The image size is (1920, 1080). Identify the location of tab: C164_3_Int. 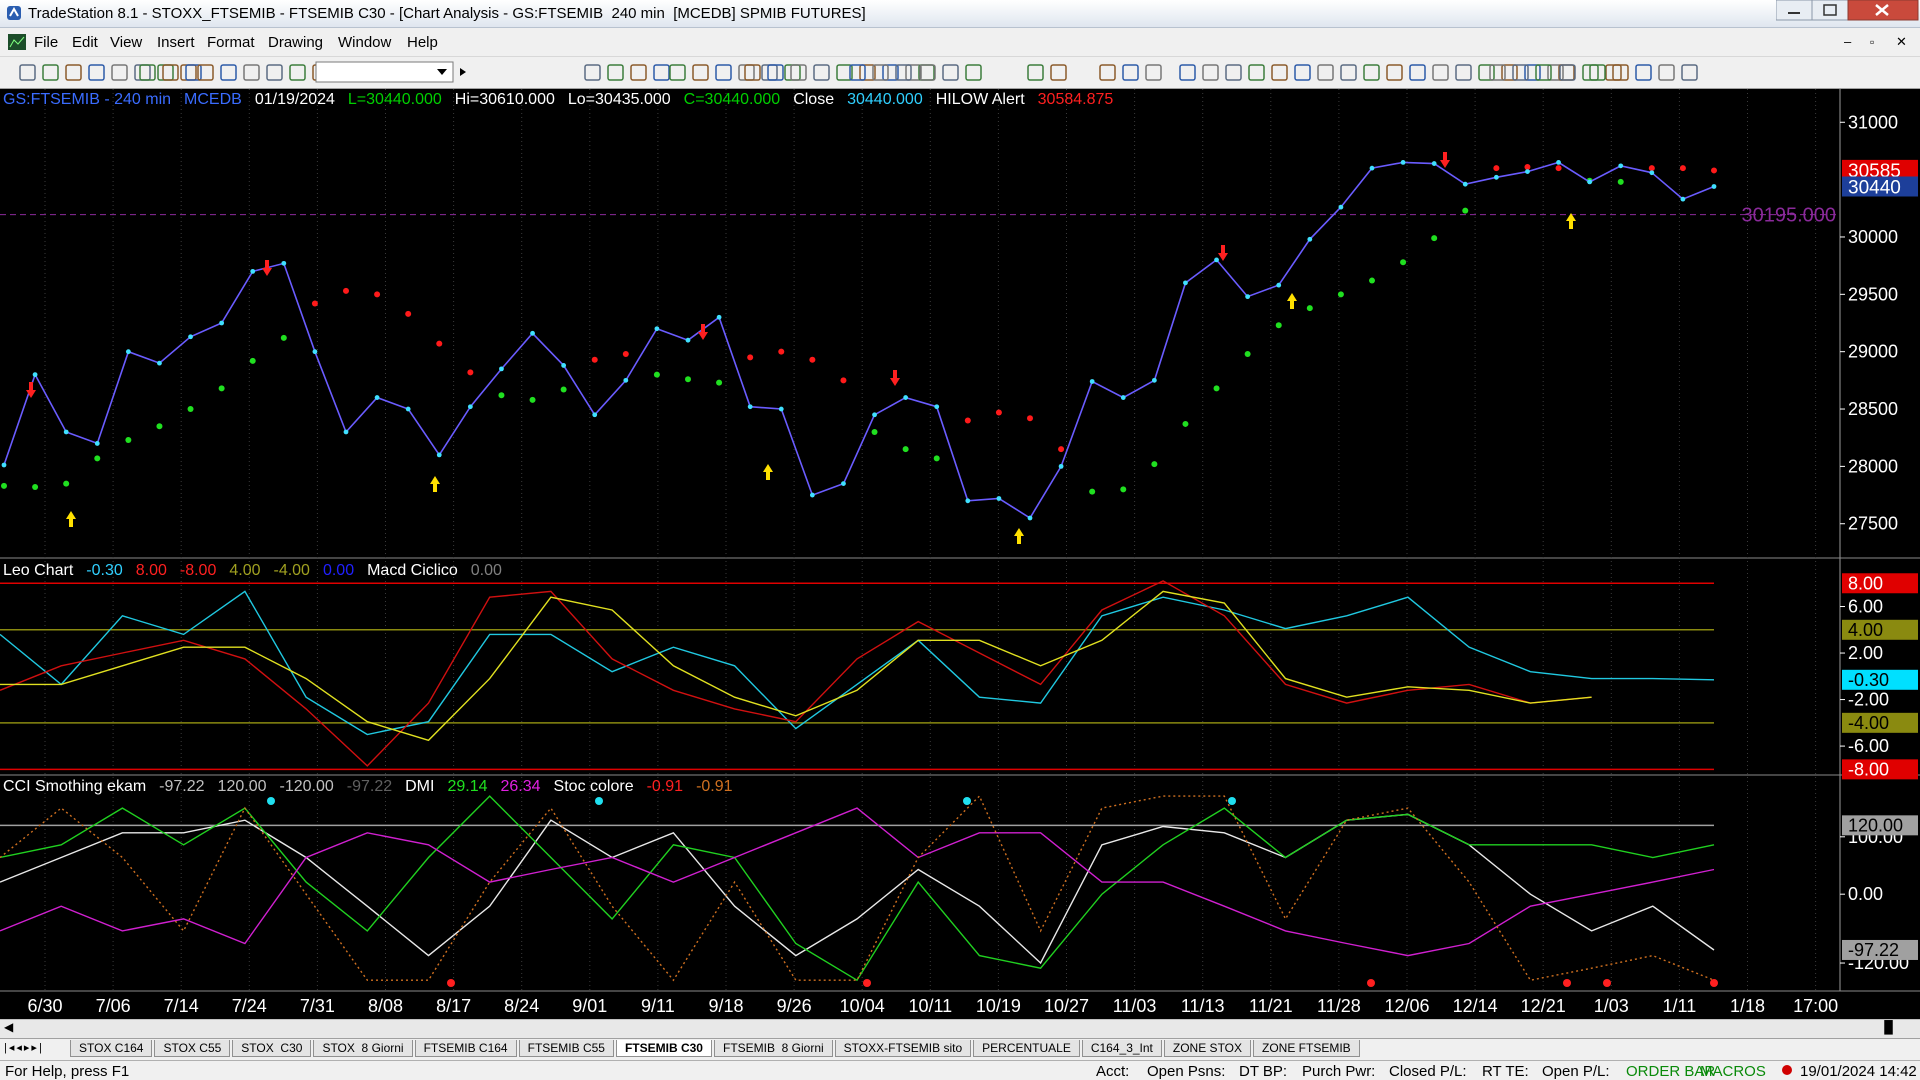
(1121, 1048).